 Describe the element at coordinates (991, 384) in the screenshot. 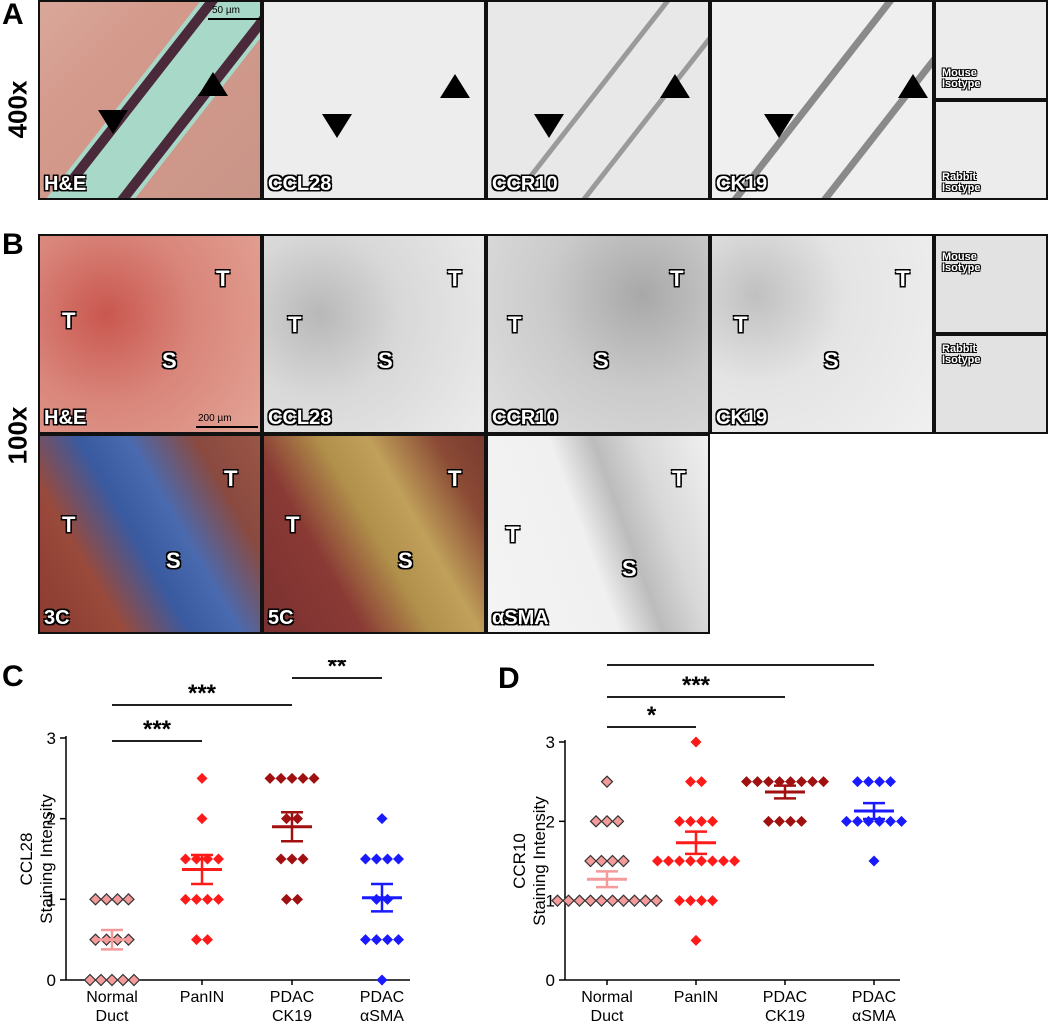

I see `tile-b-rabbit-isotype: Rabbit Isotype` at that location.